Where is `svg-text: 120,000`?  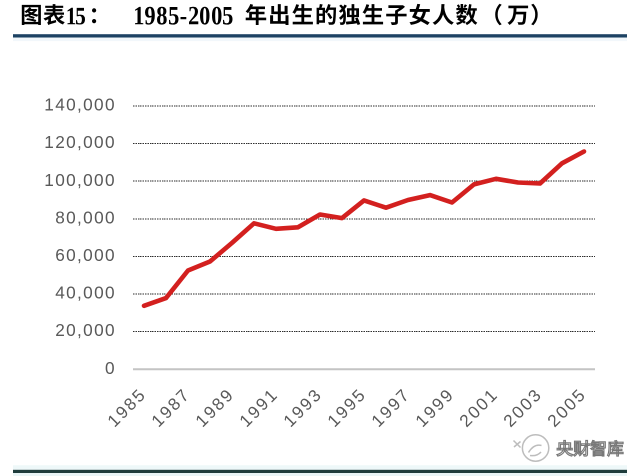 svg-text: 120,000 is located at coordinates (80, 142).